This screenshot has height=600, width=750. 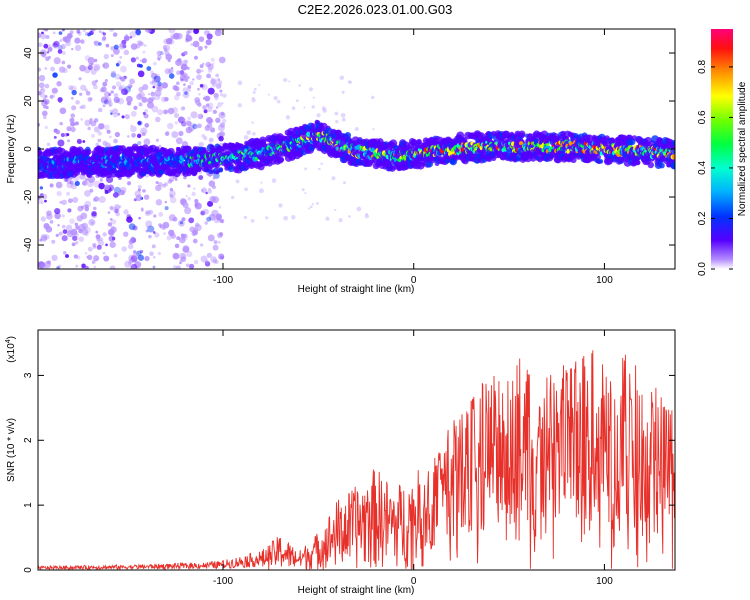 What do you see at coordinates (28, 440) in the screenshot?
I see `snr-y-tick-label: 2` at bounding box center [28, 440].